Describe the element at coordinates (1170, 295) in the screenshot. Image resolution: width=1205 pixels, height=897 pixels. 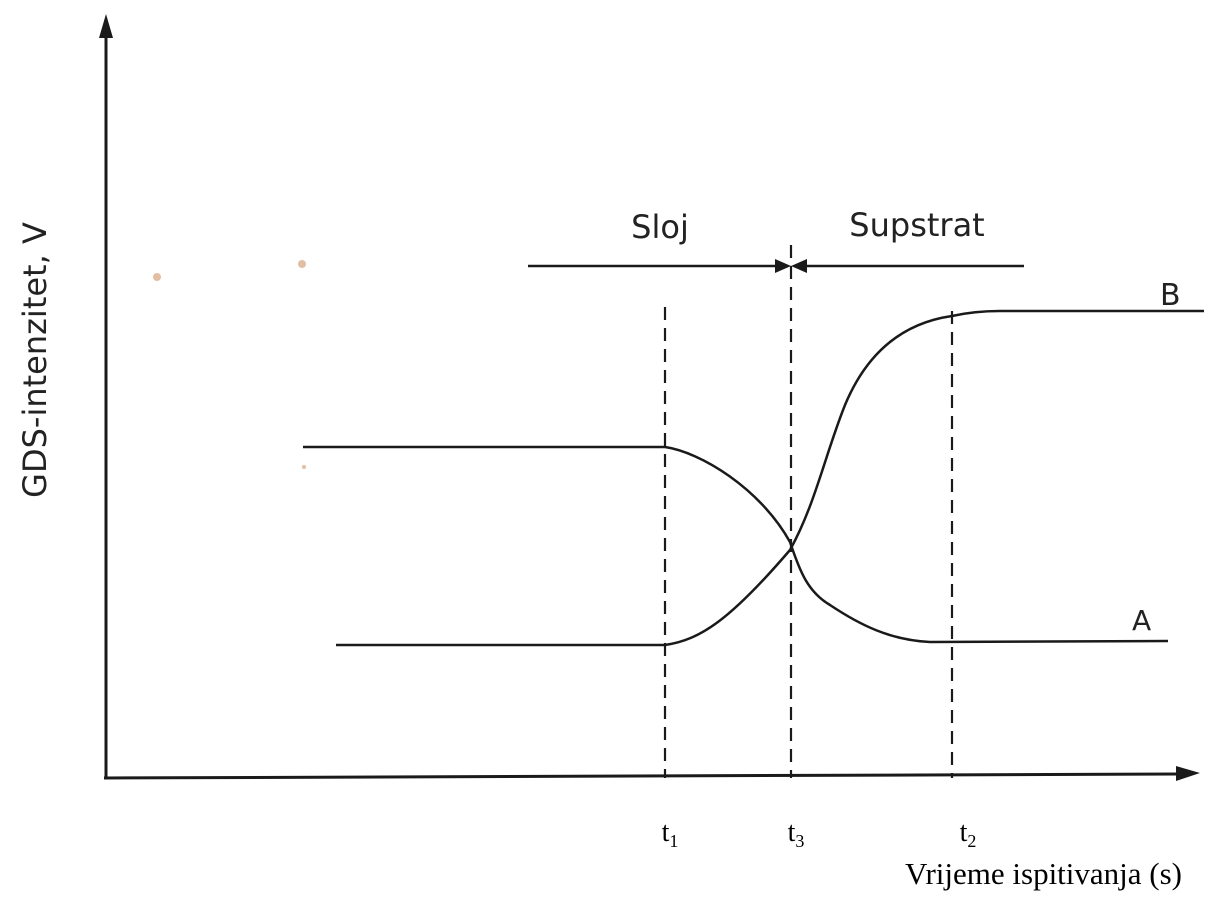
I see `curve-b-label: B` at that location.